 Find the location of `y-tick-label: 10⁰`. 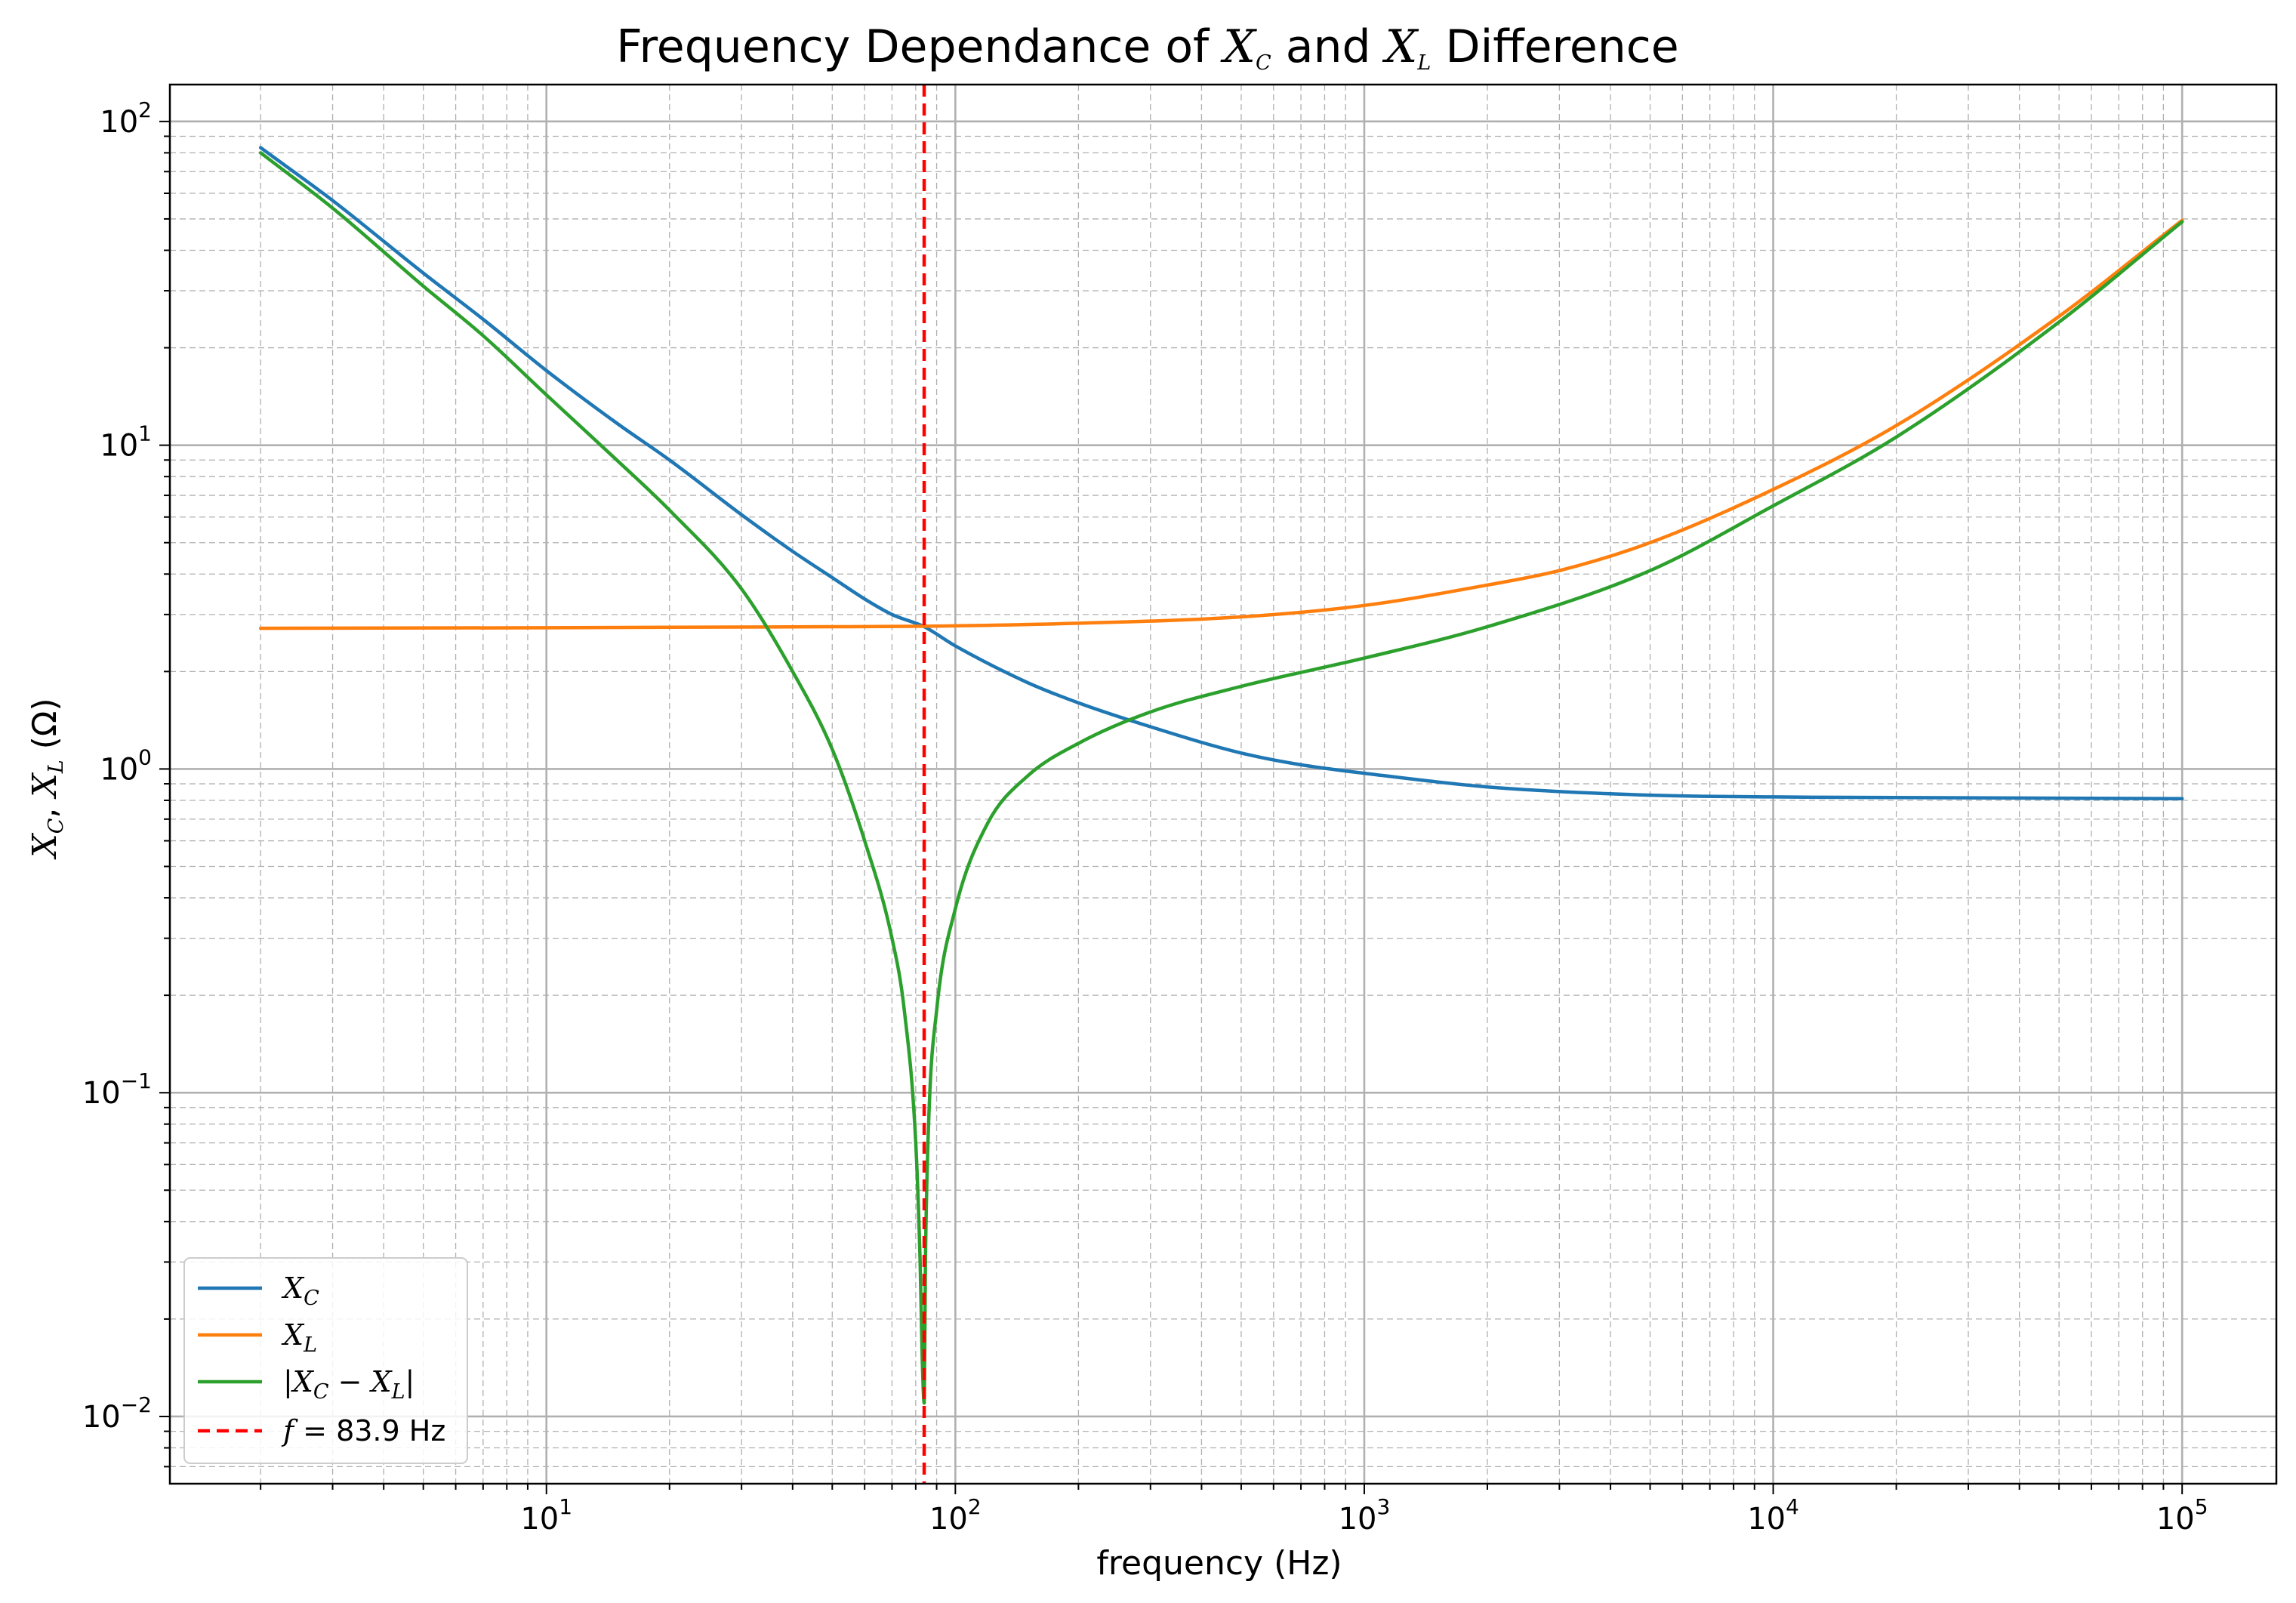

y-tick-label: 10⁰ is located at coordinates (126, 765).